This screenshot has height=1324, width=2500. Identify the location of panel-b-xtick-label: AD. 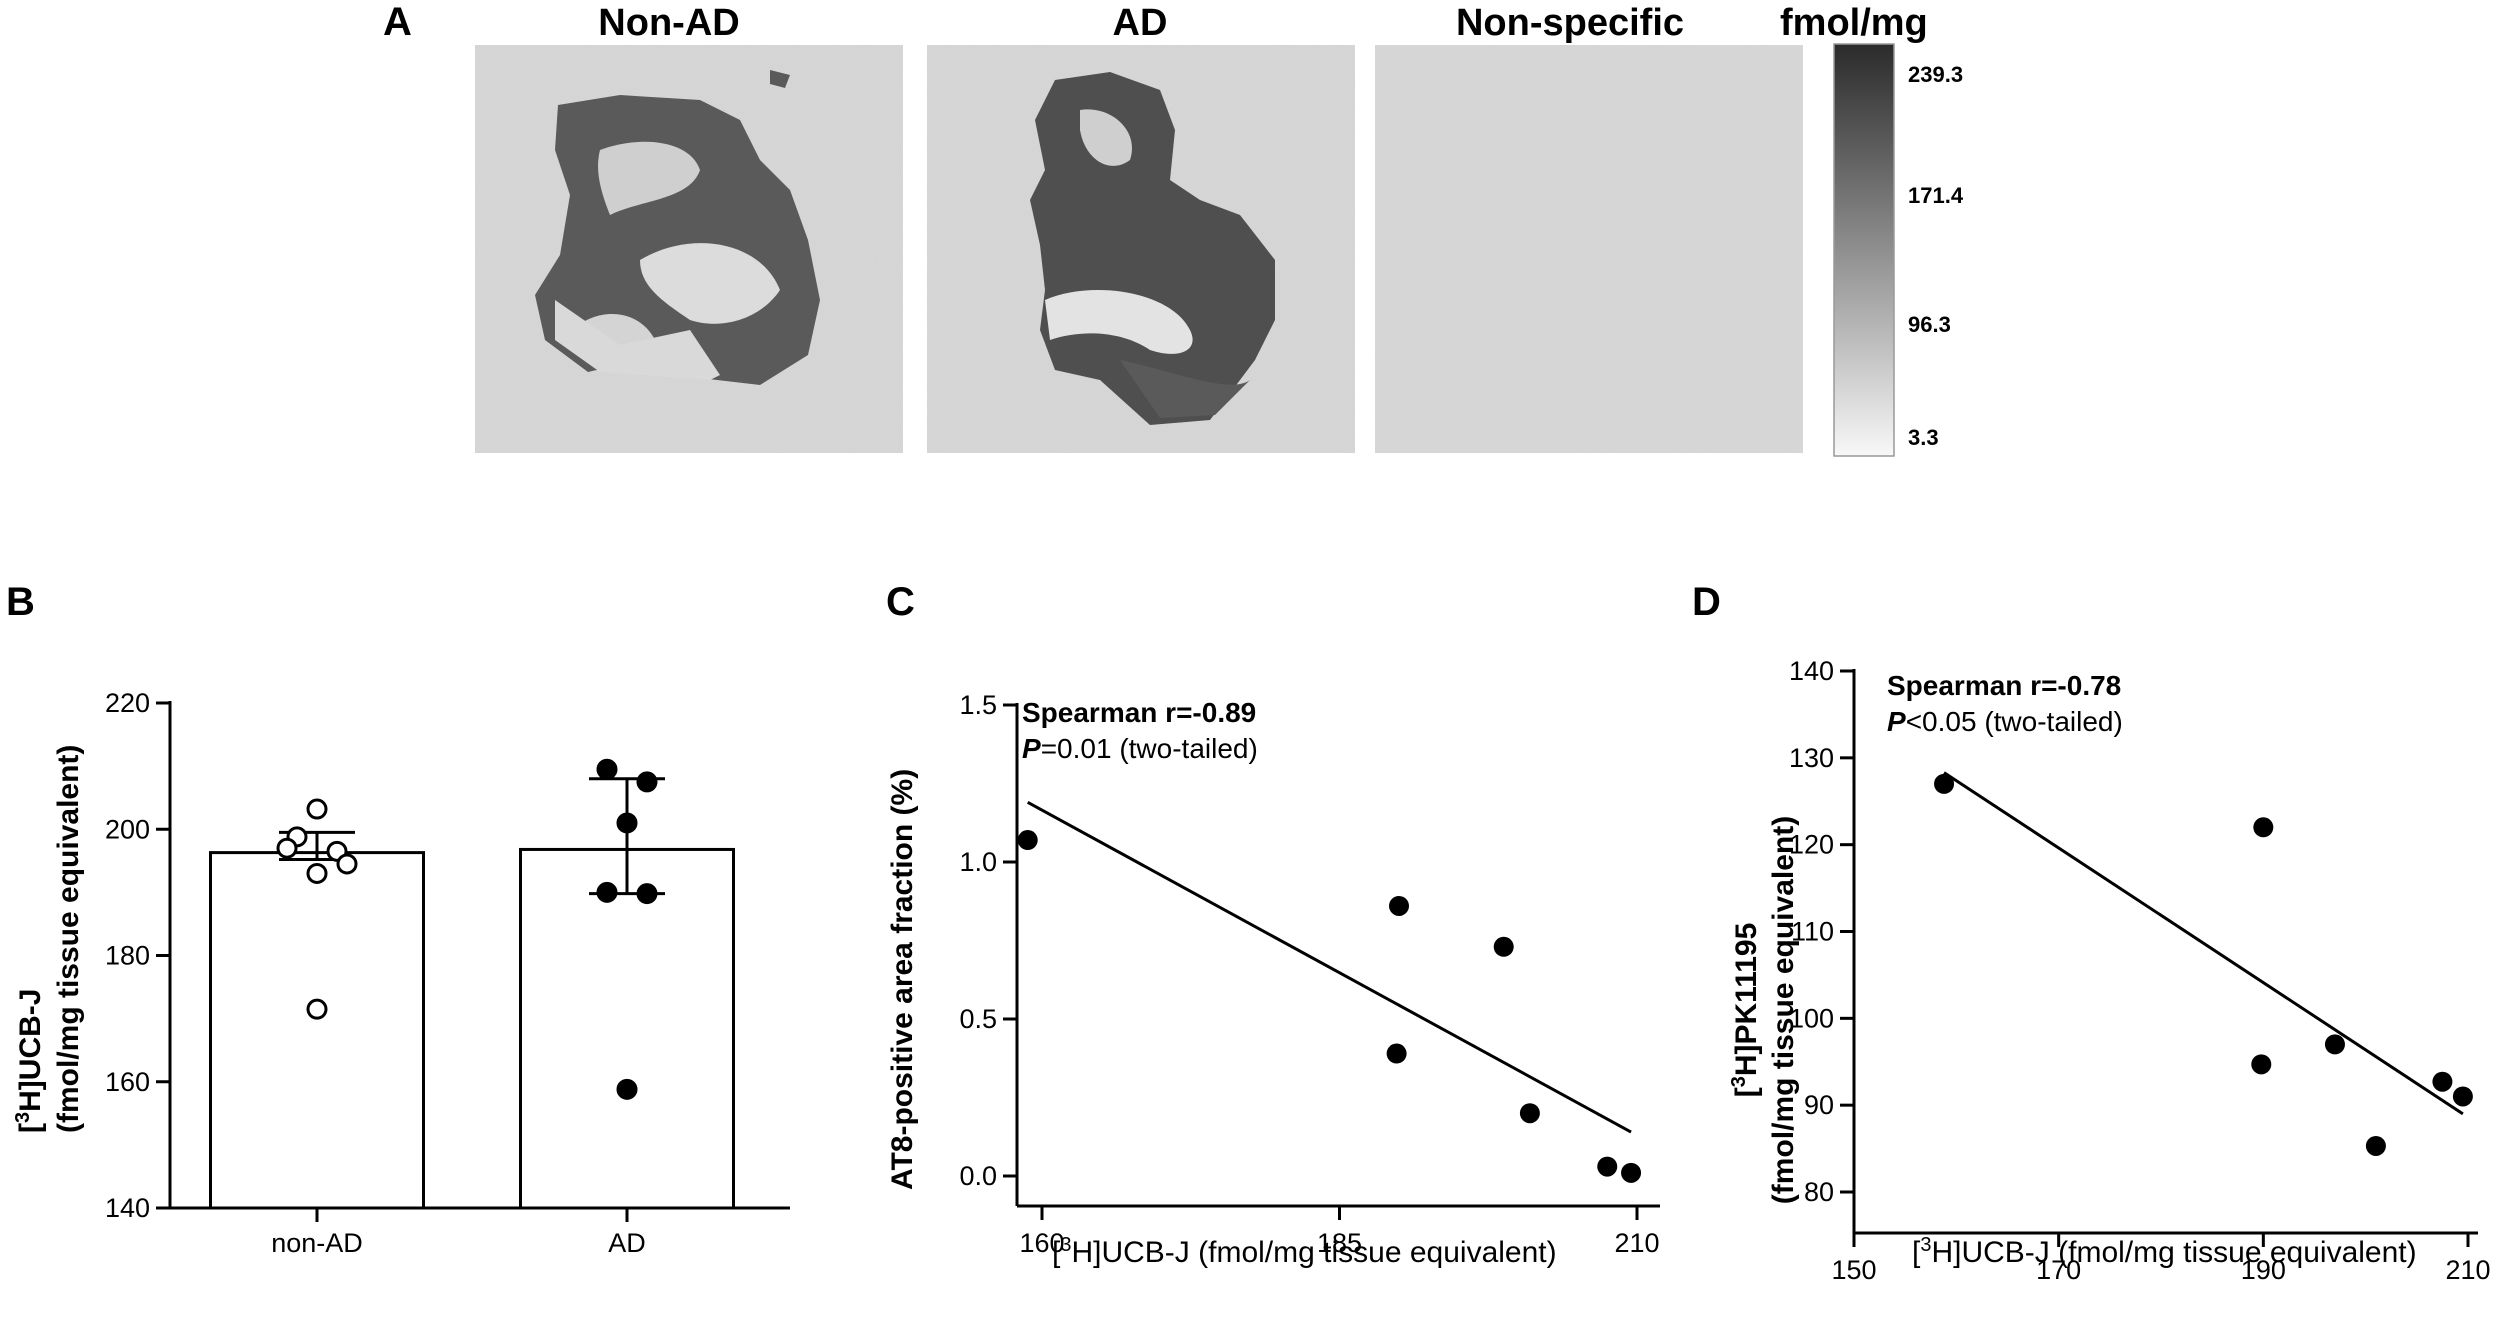
(627, 1243).